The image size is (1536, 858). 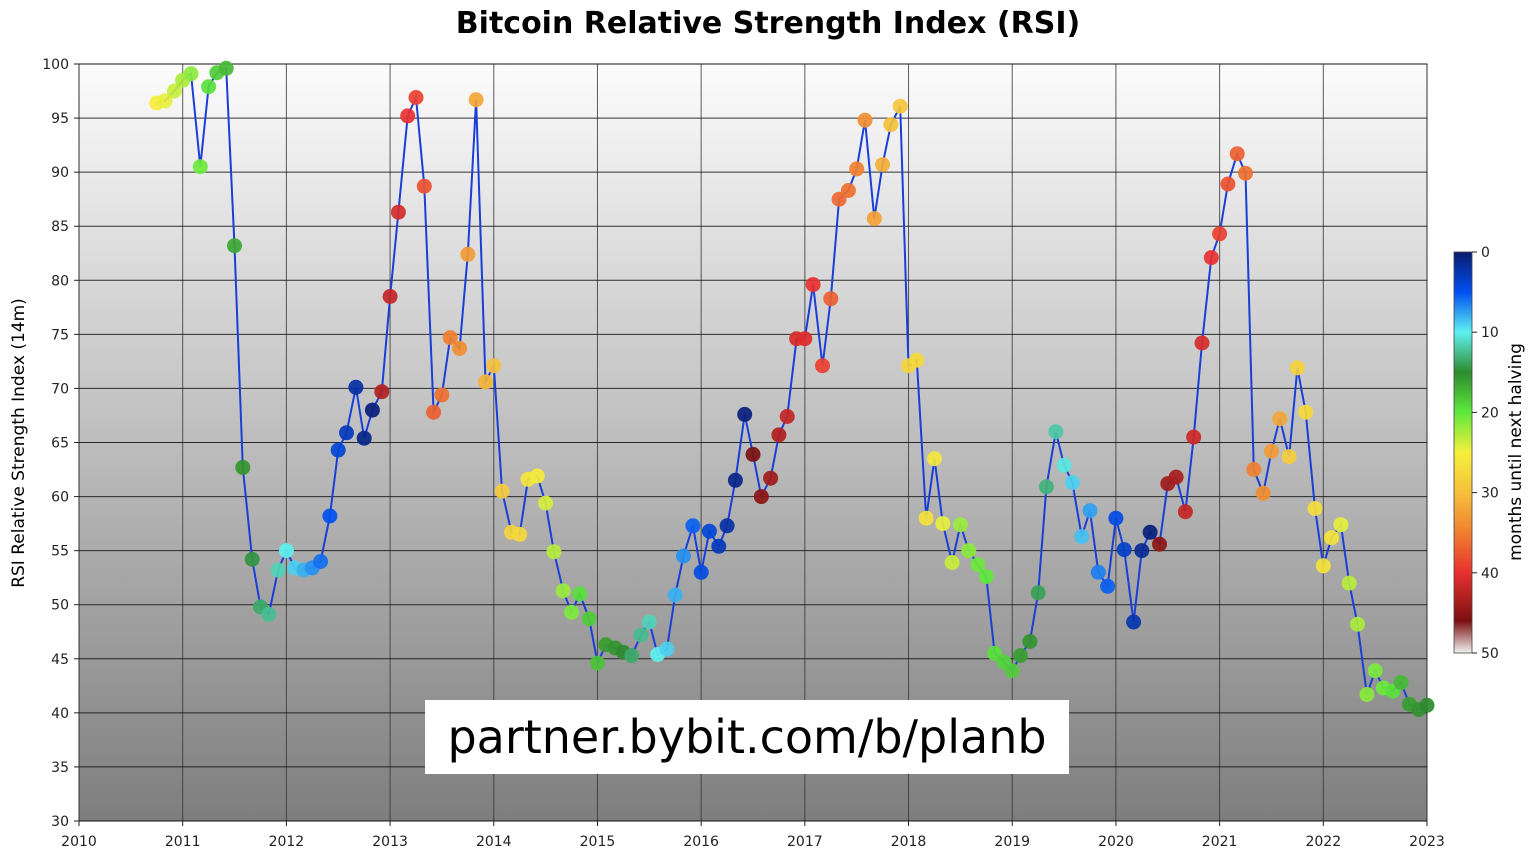 What do you see at coordinates (701, 842) in the screenshot?
I see `svg-text: 2016` at bounding box center [701, 842].